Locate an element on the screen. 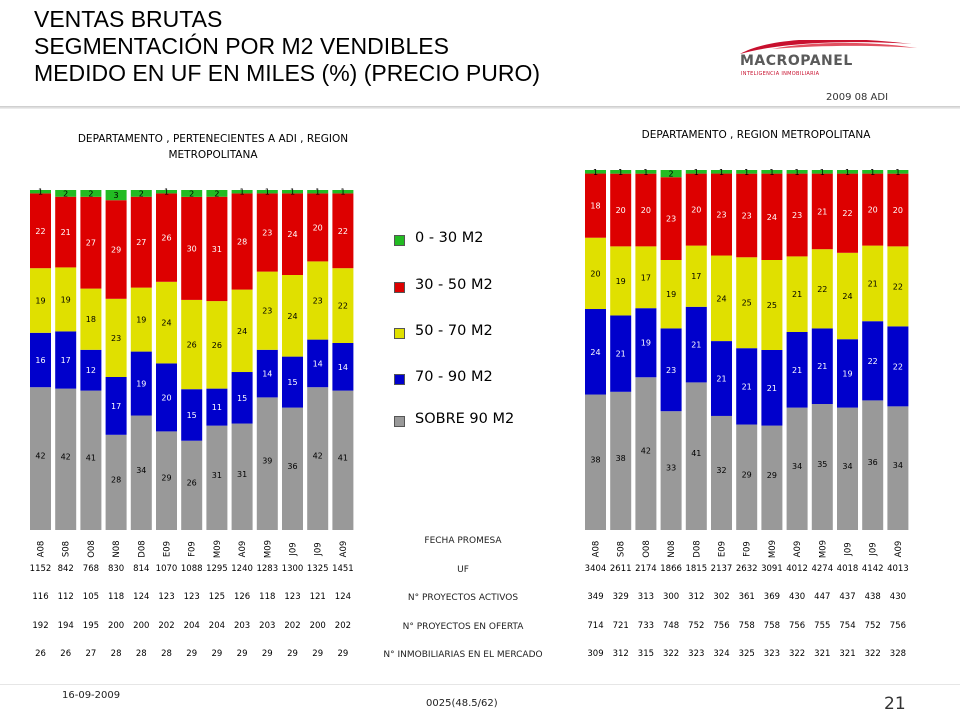  category-label: A09 is located at coordinates (243, 549).